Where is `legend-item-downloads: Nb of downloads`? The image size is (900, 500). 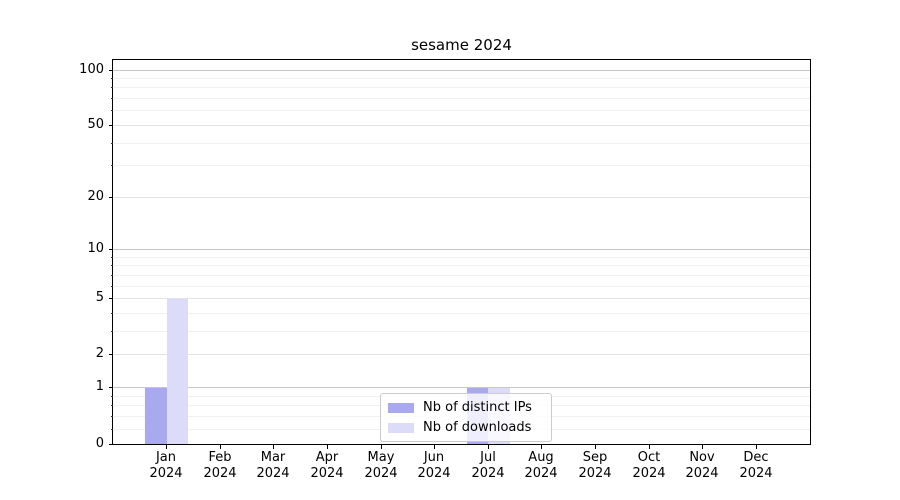 legend-item-downloads: Nb of downloads is located at coordinates (465, 427).